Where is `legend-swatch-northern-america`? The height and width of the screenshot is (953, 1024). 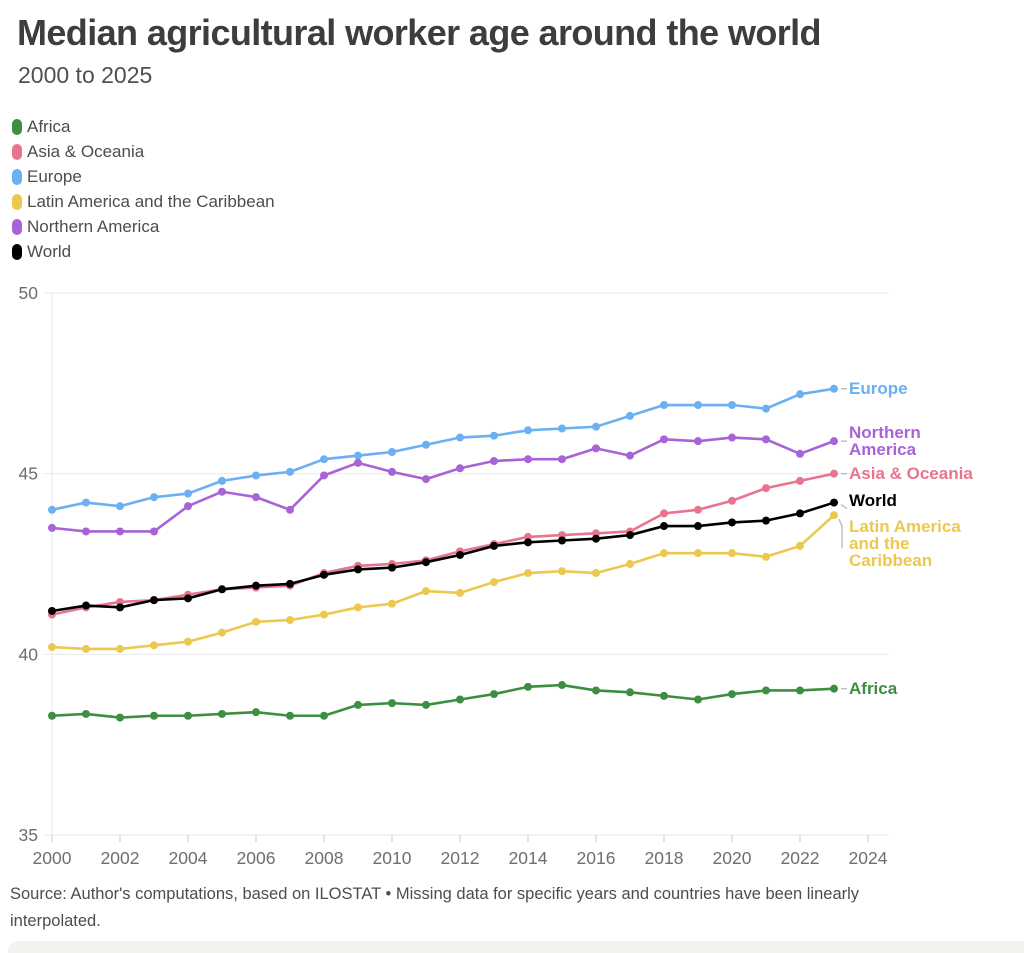
legend-swatch-northern-america is located at coordinates (17, 226).